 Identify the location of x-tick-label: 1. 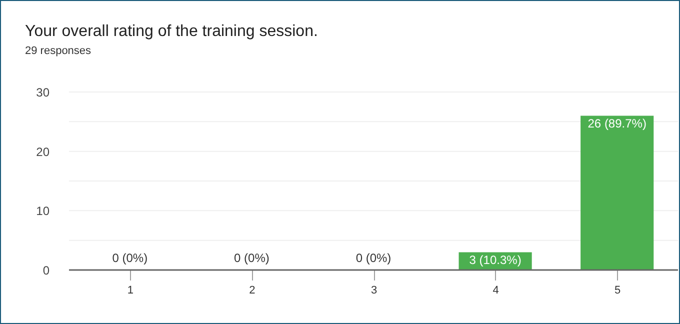
(130, 290).